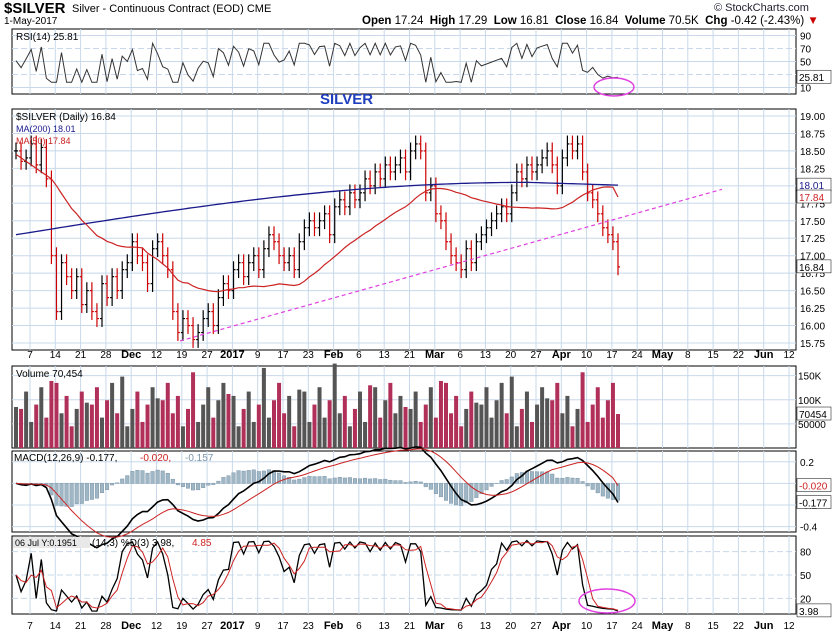 This screenshot has width=833, height=631. I want to click on ma200-line, so click(317, 208).